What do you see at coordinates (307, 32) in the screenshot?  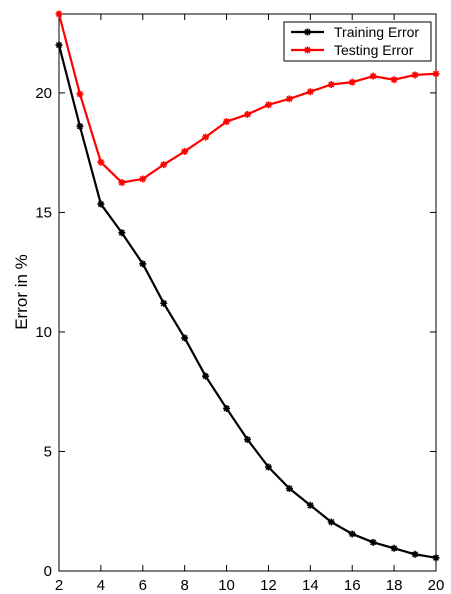 I see `legend-marker-training` at bounding box center [307, 32].